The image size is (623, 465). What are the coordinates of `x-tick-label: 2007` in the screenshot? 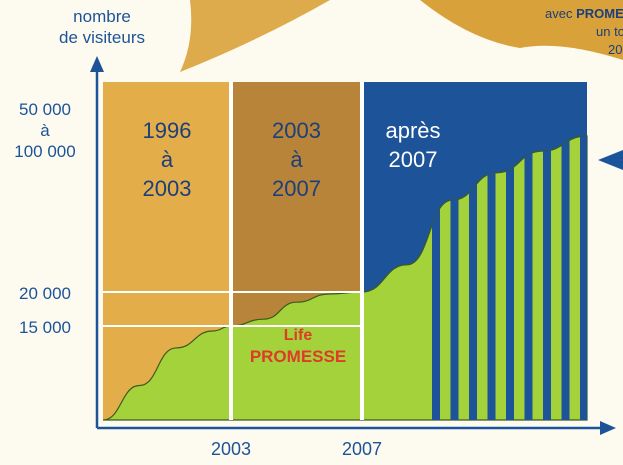 It's located at (362, 449).